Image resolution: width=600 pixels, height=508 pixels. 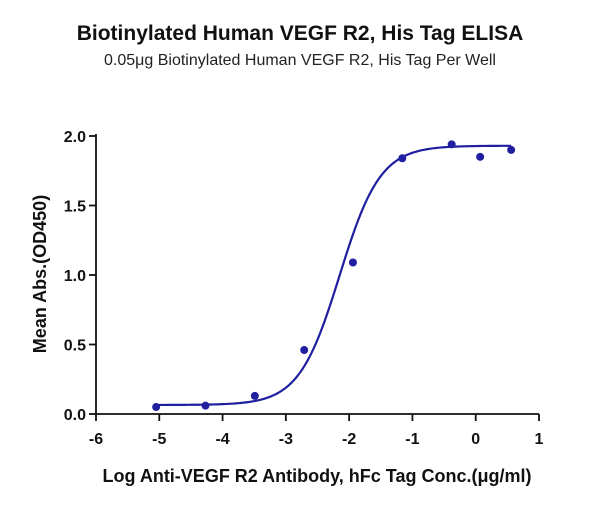 What do you see at coordinates (159, 439) in the screenshot?
I see `x-tick-label: -5` at bounding box center [159, 439].